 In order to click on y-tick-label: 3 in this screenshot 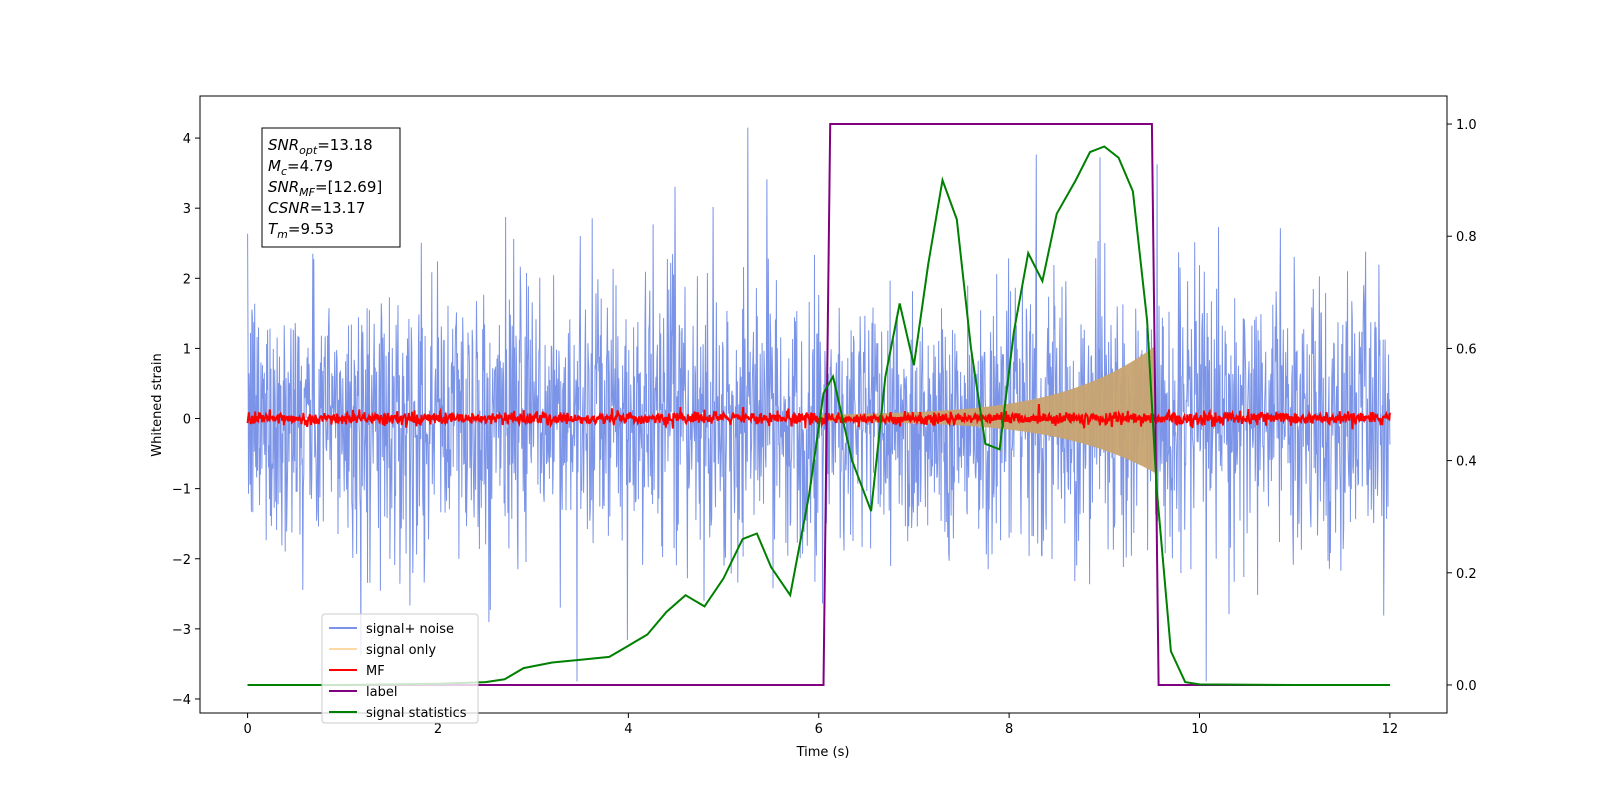, I will do `click(187, 209)`.